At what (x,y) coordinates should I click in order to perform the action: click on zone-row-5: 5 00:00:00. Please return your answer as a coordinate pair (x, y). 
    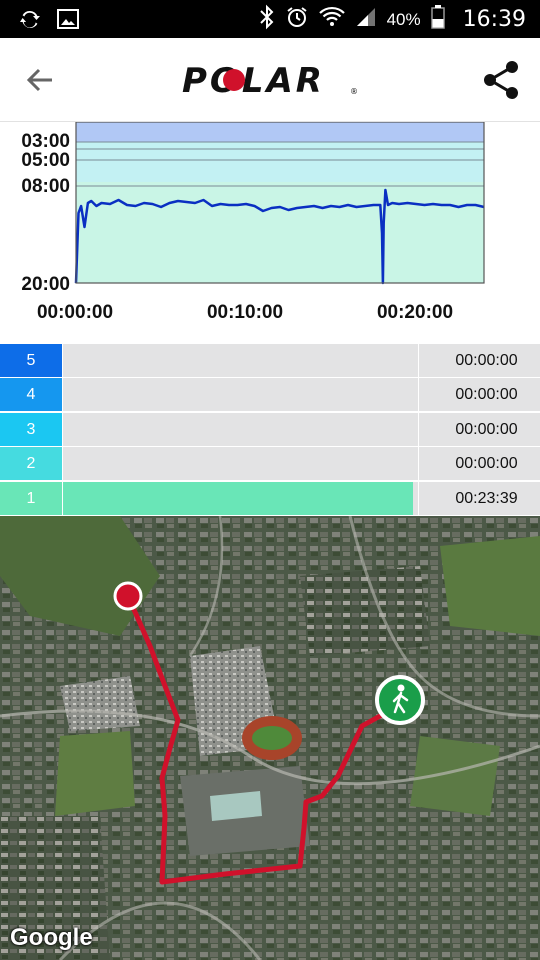
    Looking at the image, I should click on (270, 360).